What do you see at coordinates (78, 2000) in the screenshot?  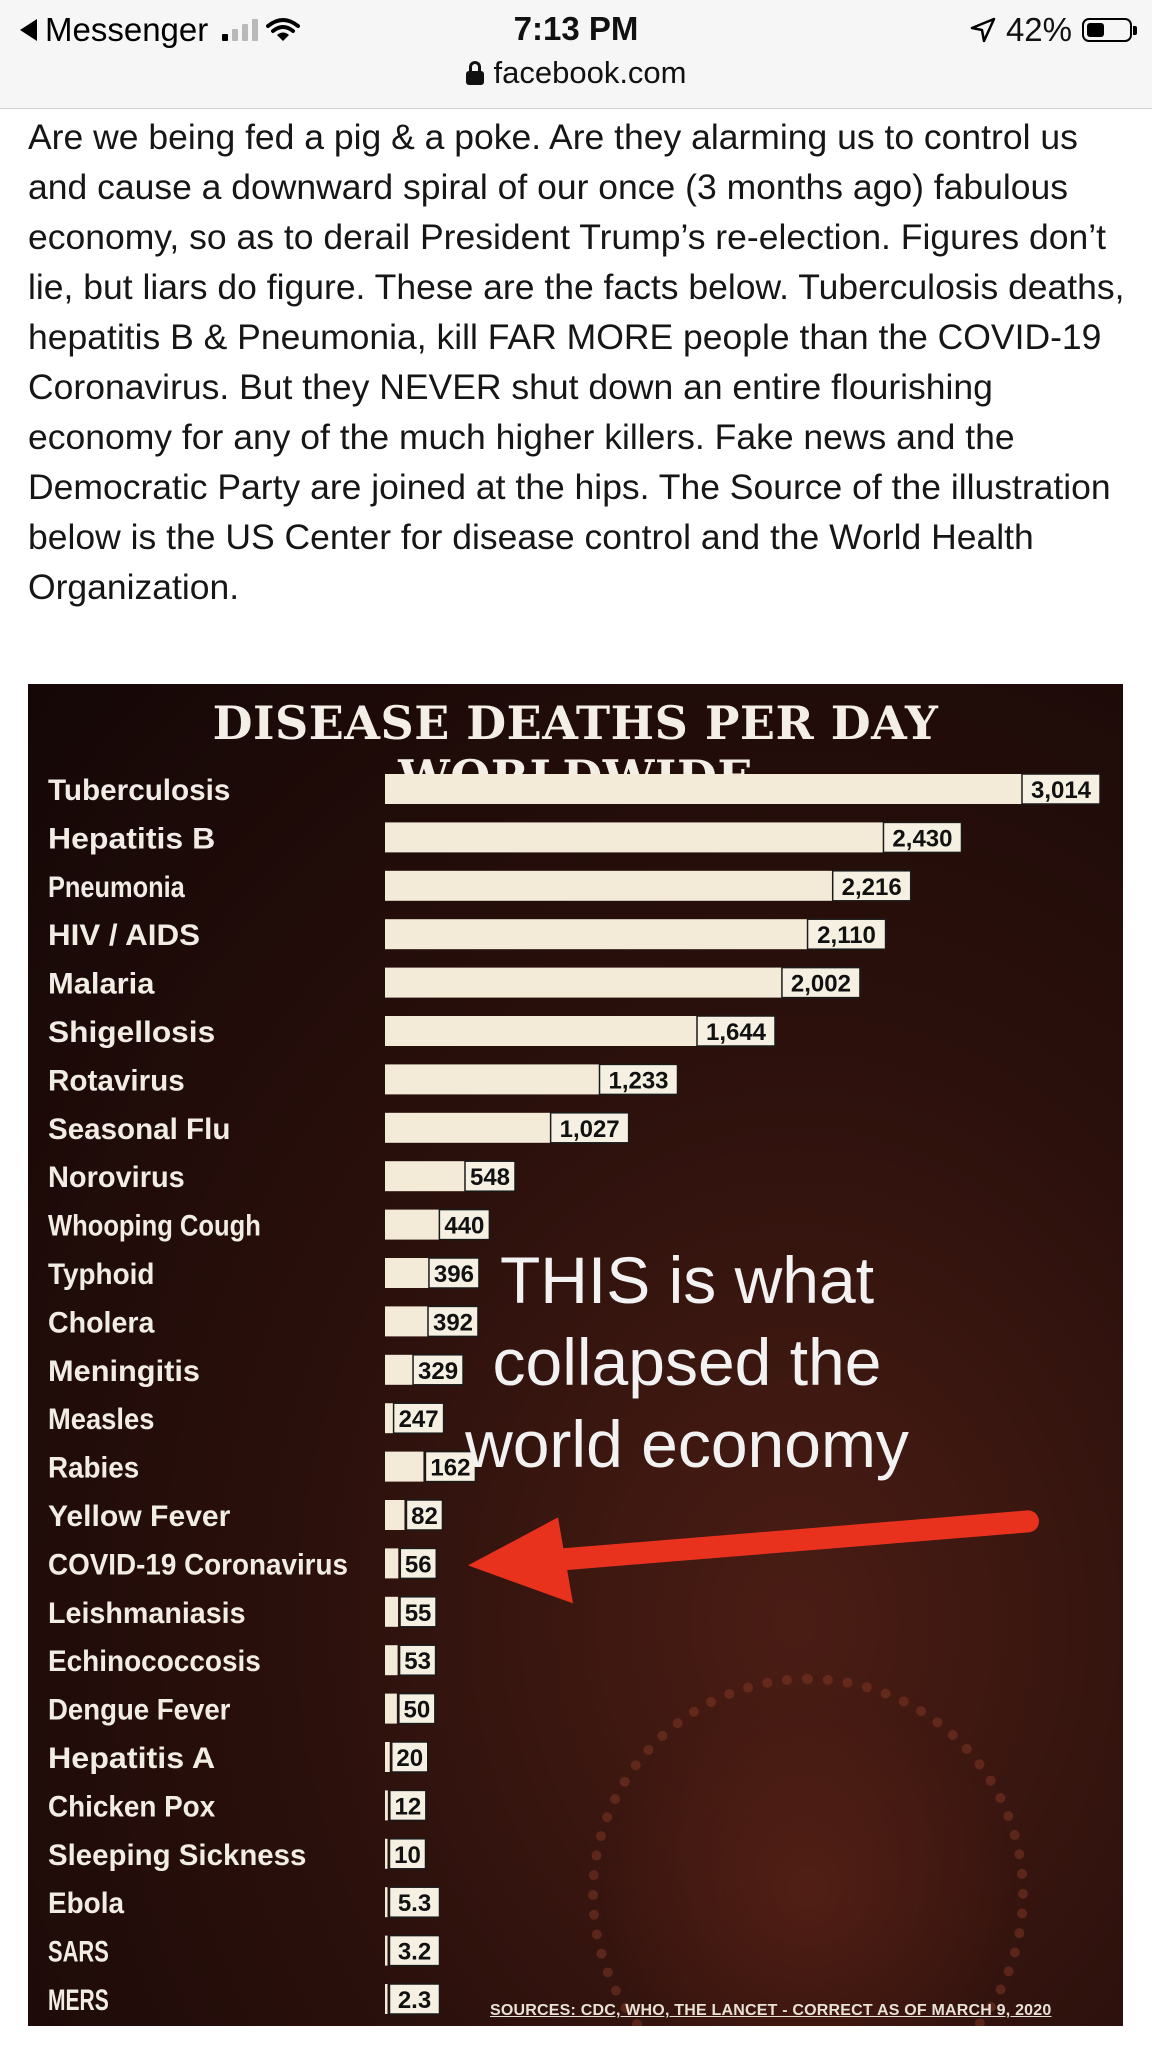 I see `category-label: MERS` at bounding box center [78, 2000].